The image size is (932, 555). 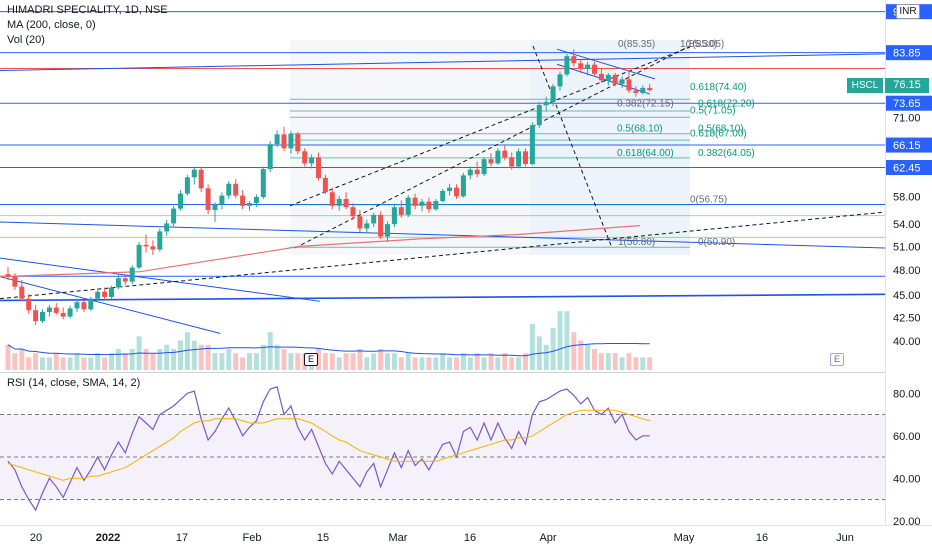 What do you see at coordinates (640, 128) in the screenshot?
I see `fib-level-label: 0.5(68.10)` at bounding box center [640, 128].